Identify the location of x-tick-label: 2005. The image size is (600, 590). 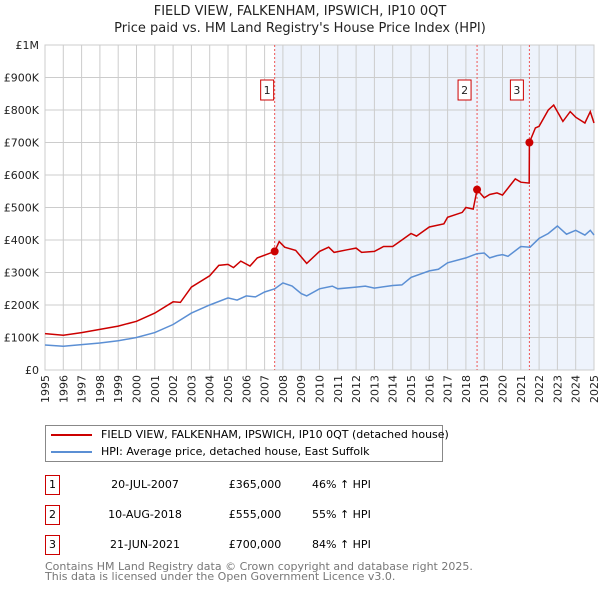
(228, 389).